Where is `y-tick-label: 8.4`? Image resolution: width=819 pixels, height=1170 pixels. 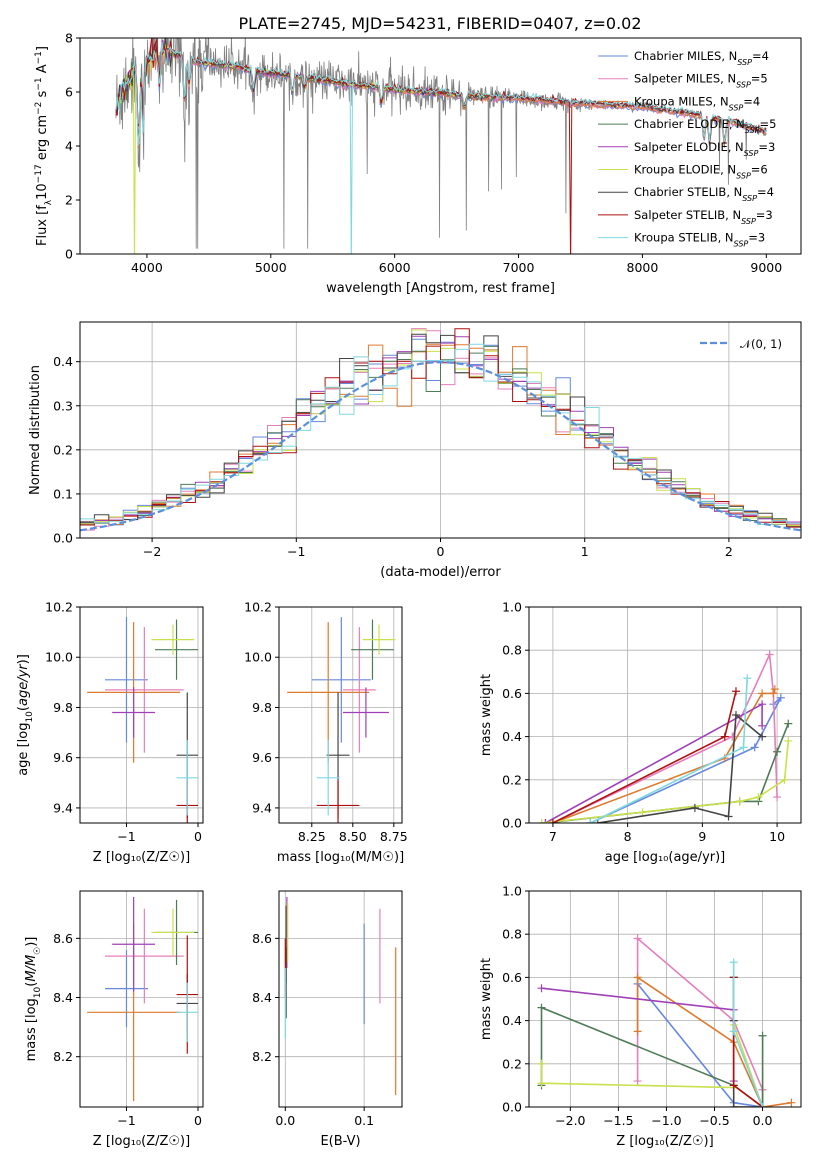
y-tick-label: 8.4 is located at coordinates (63, 997).